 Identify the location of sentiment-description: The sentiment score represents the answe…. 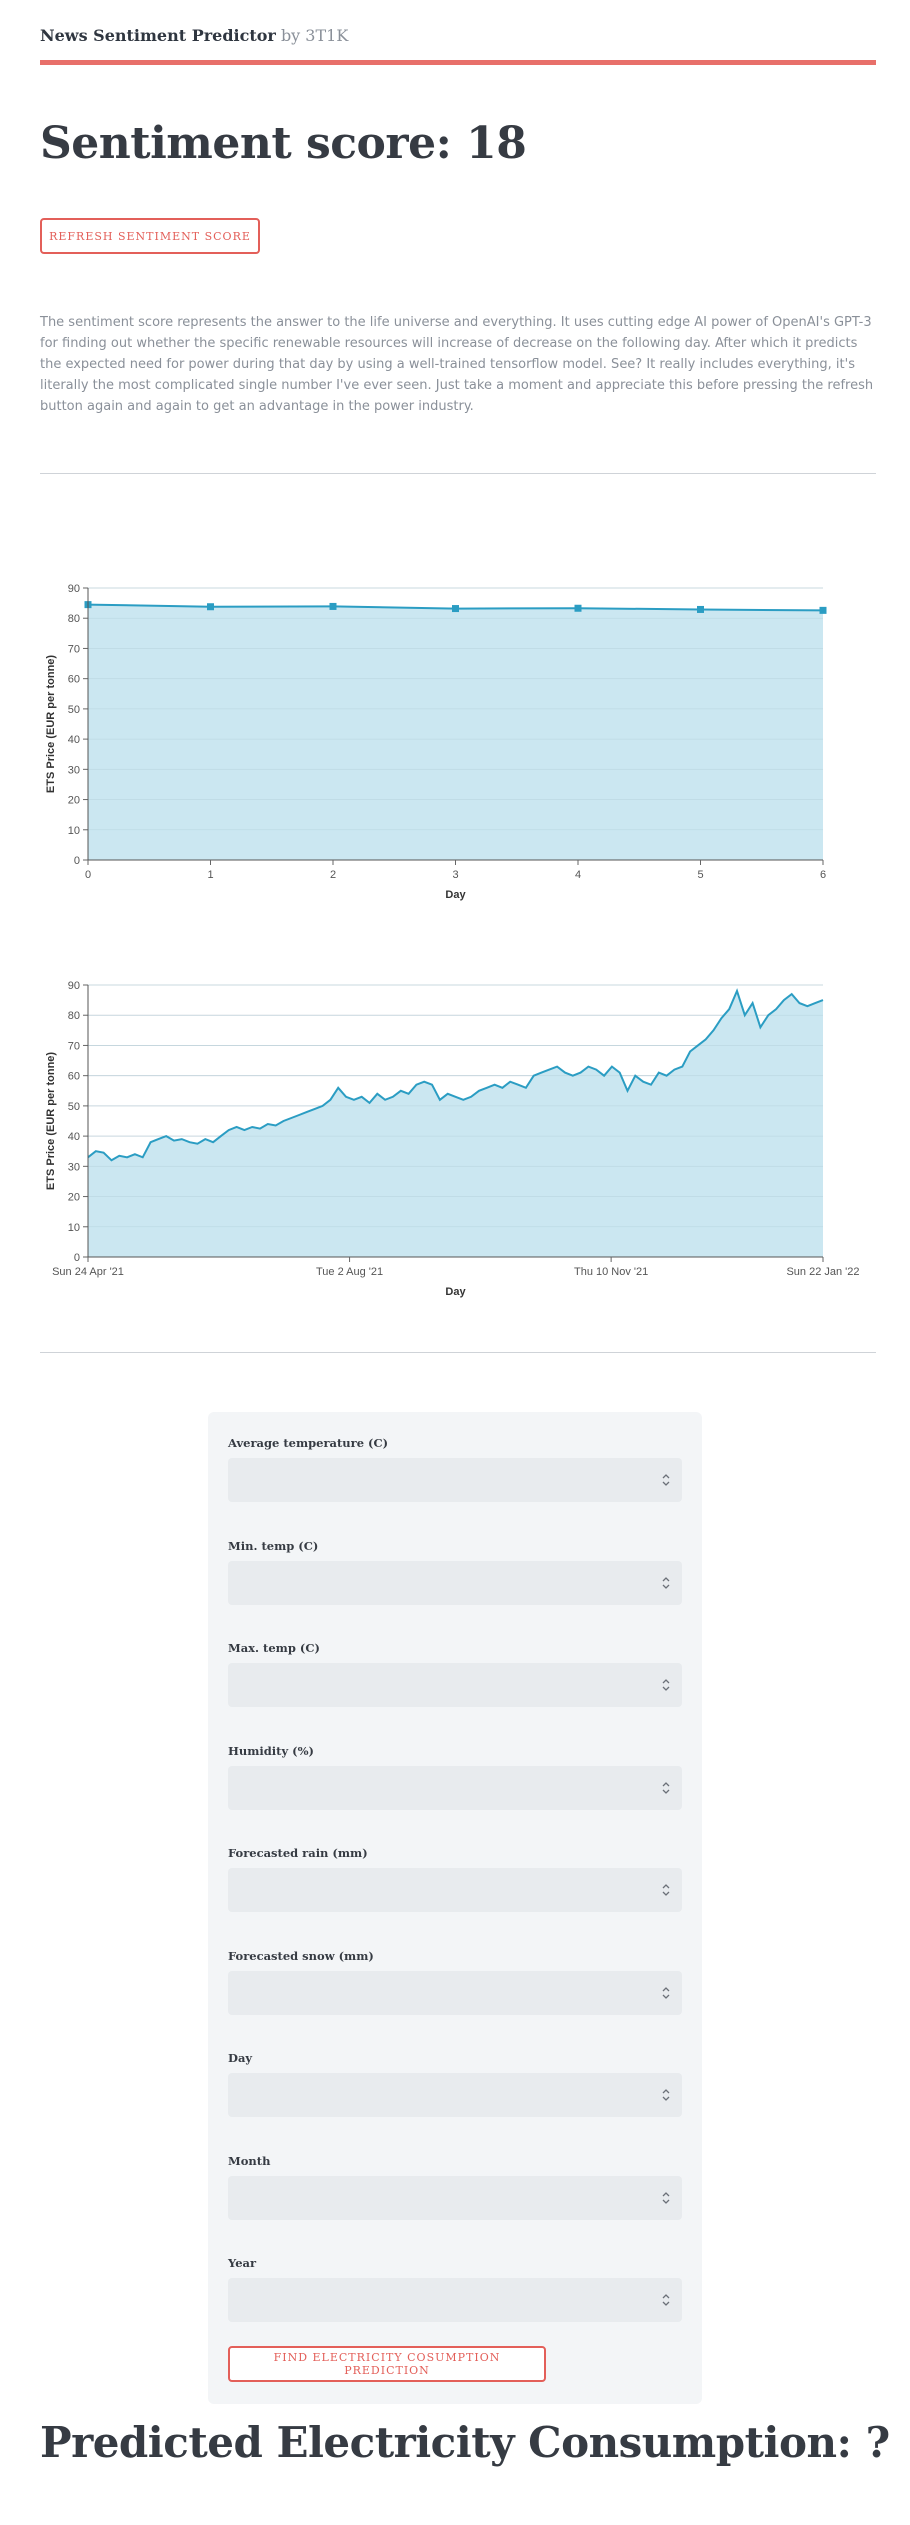
(457, 364).